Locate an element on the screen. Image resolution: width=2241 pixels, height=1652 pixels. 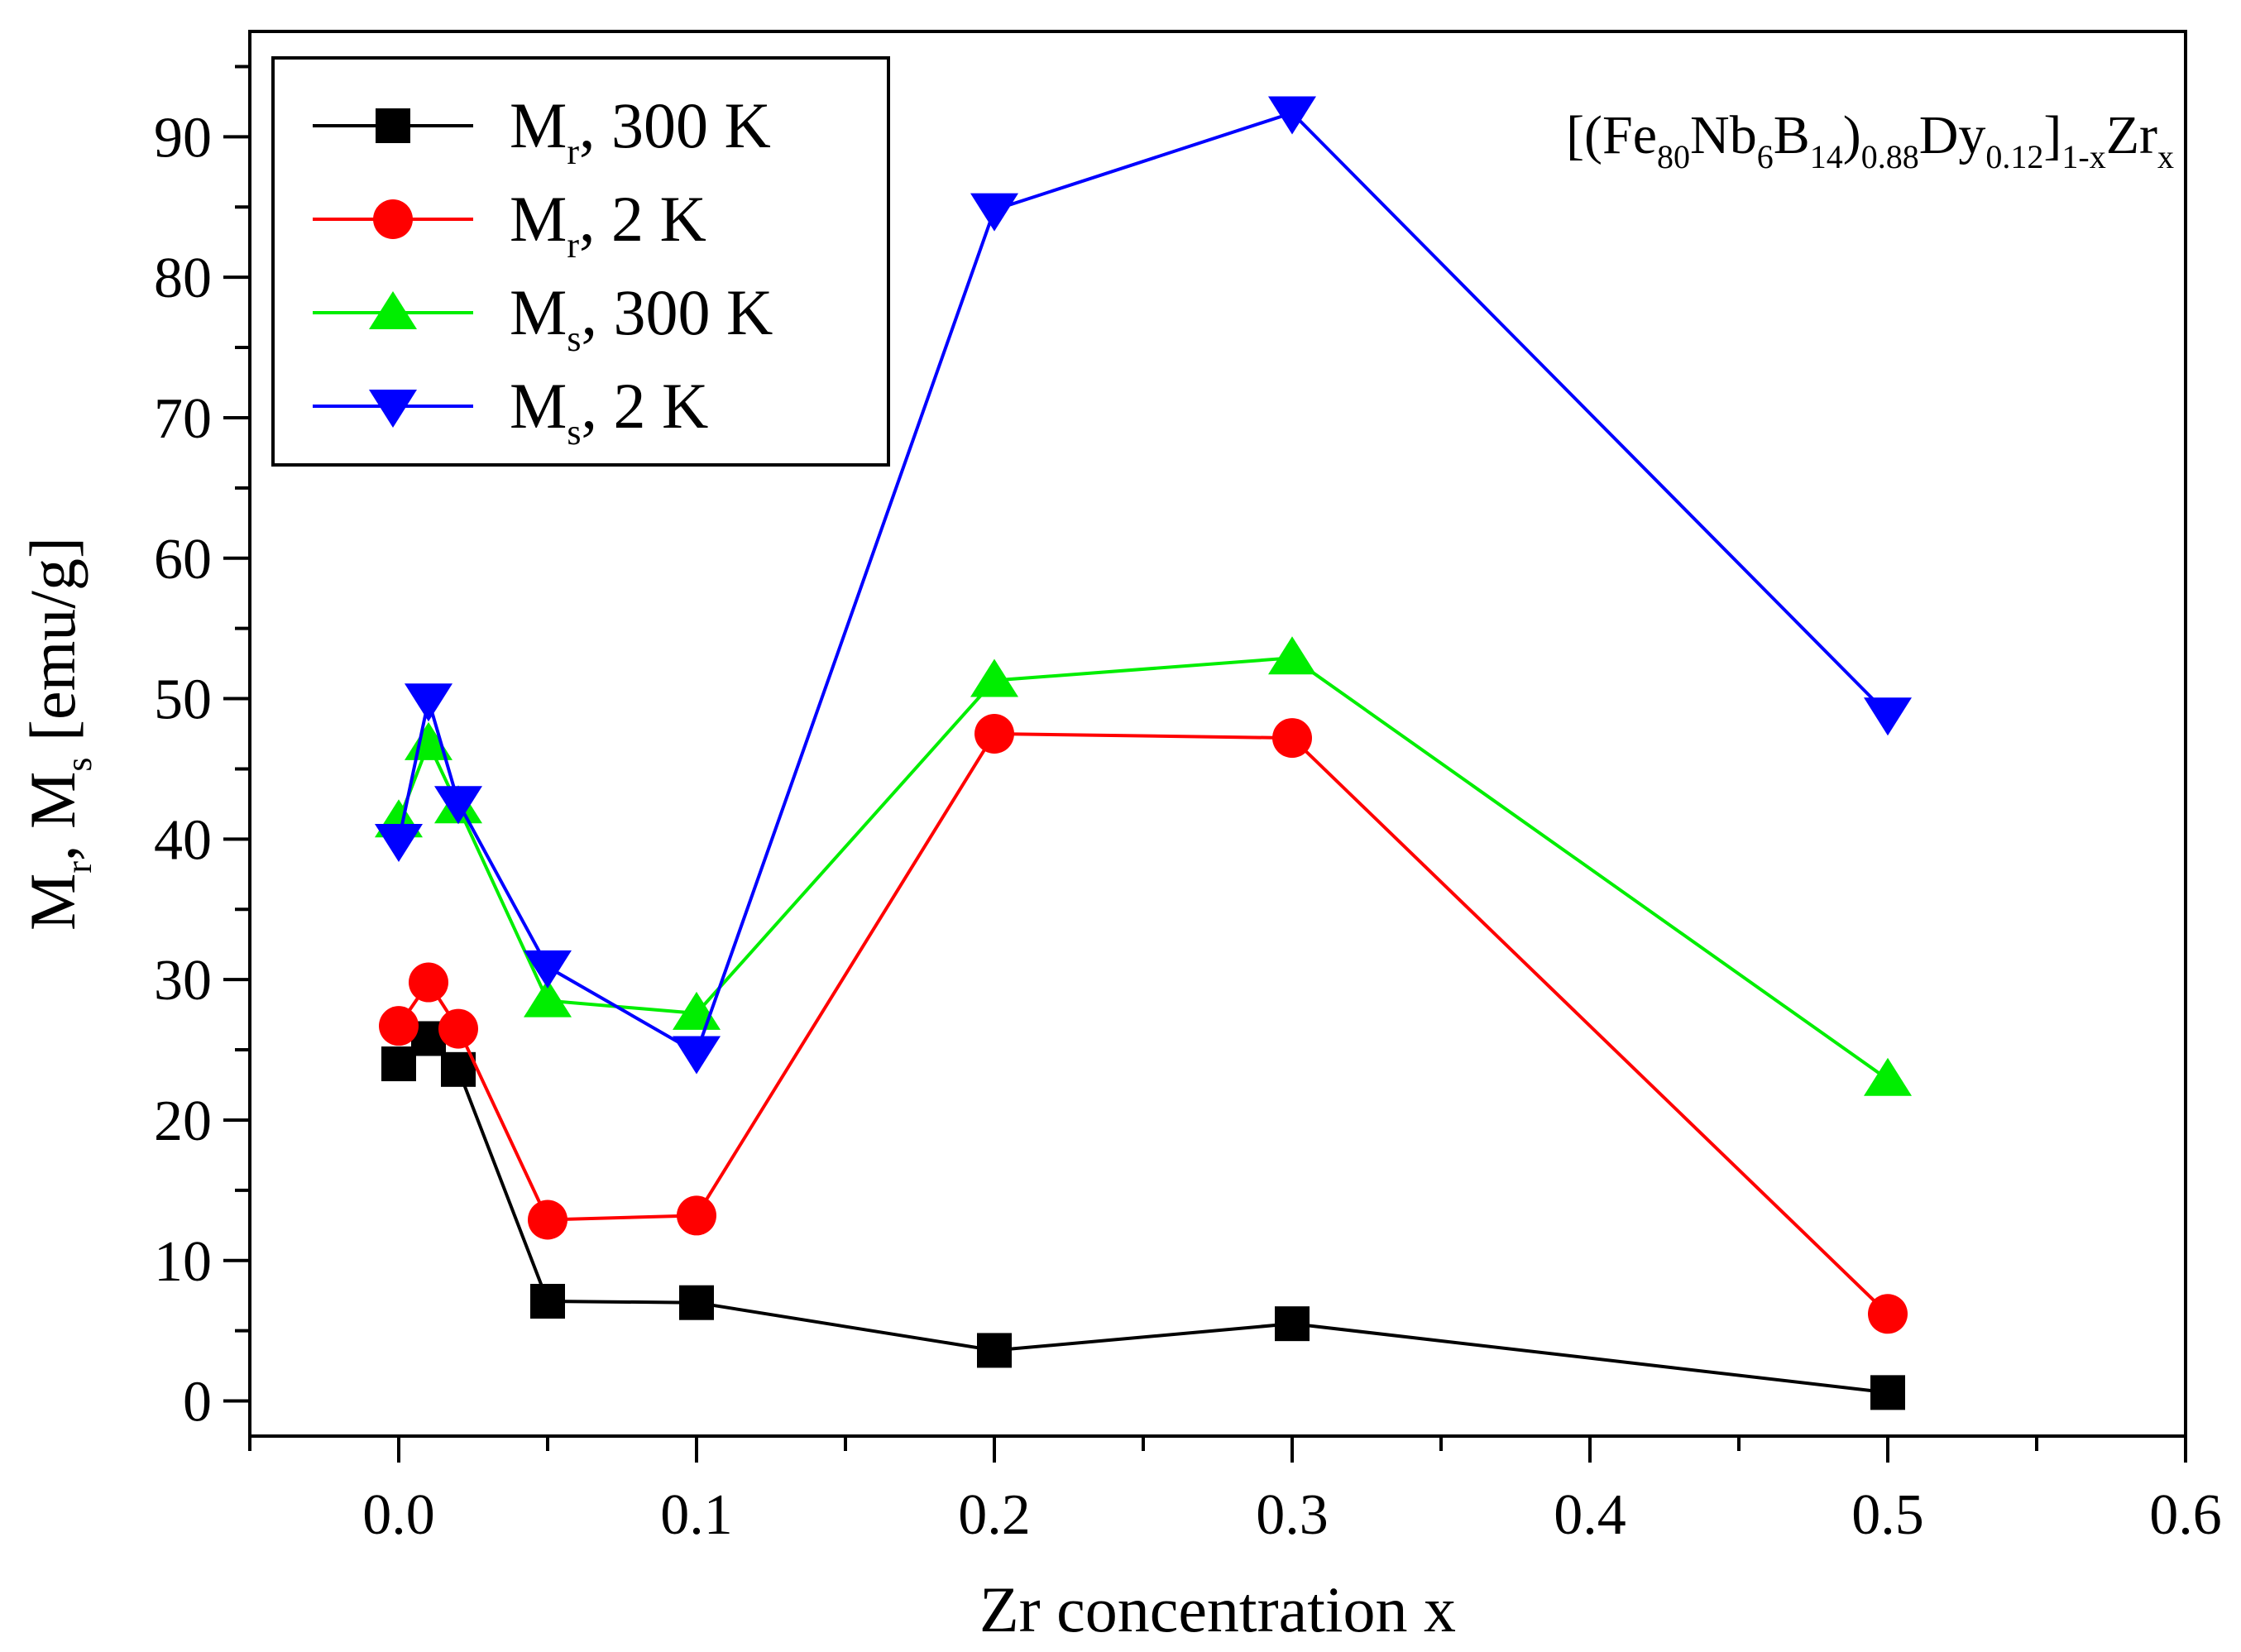
ylabel-text: , M is located at coordinates (53, 816).